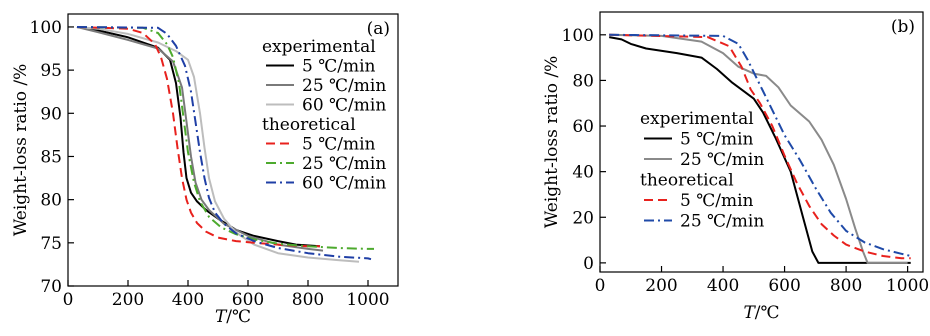  What do you see at coordinates (51, 287) in the screenshot?
I see `y-tick-label: 70` at bounding box center [51, 287].